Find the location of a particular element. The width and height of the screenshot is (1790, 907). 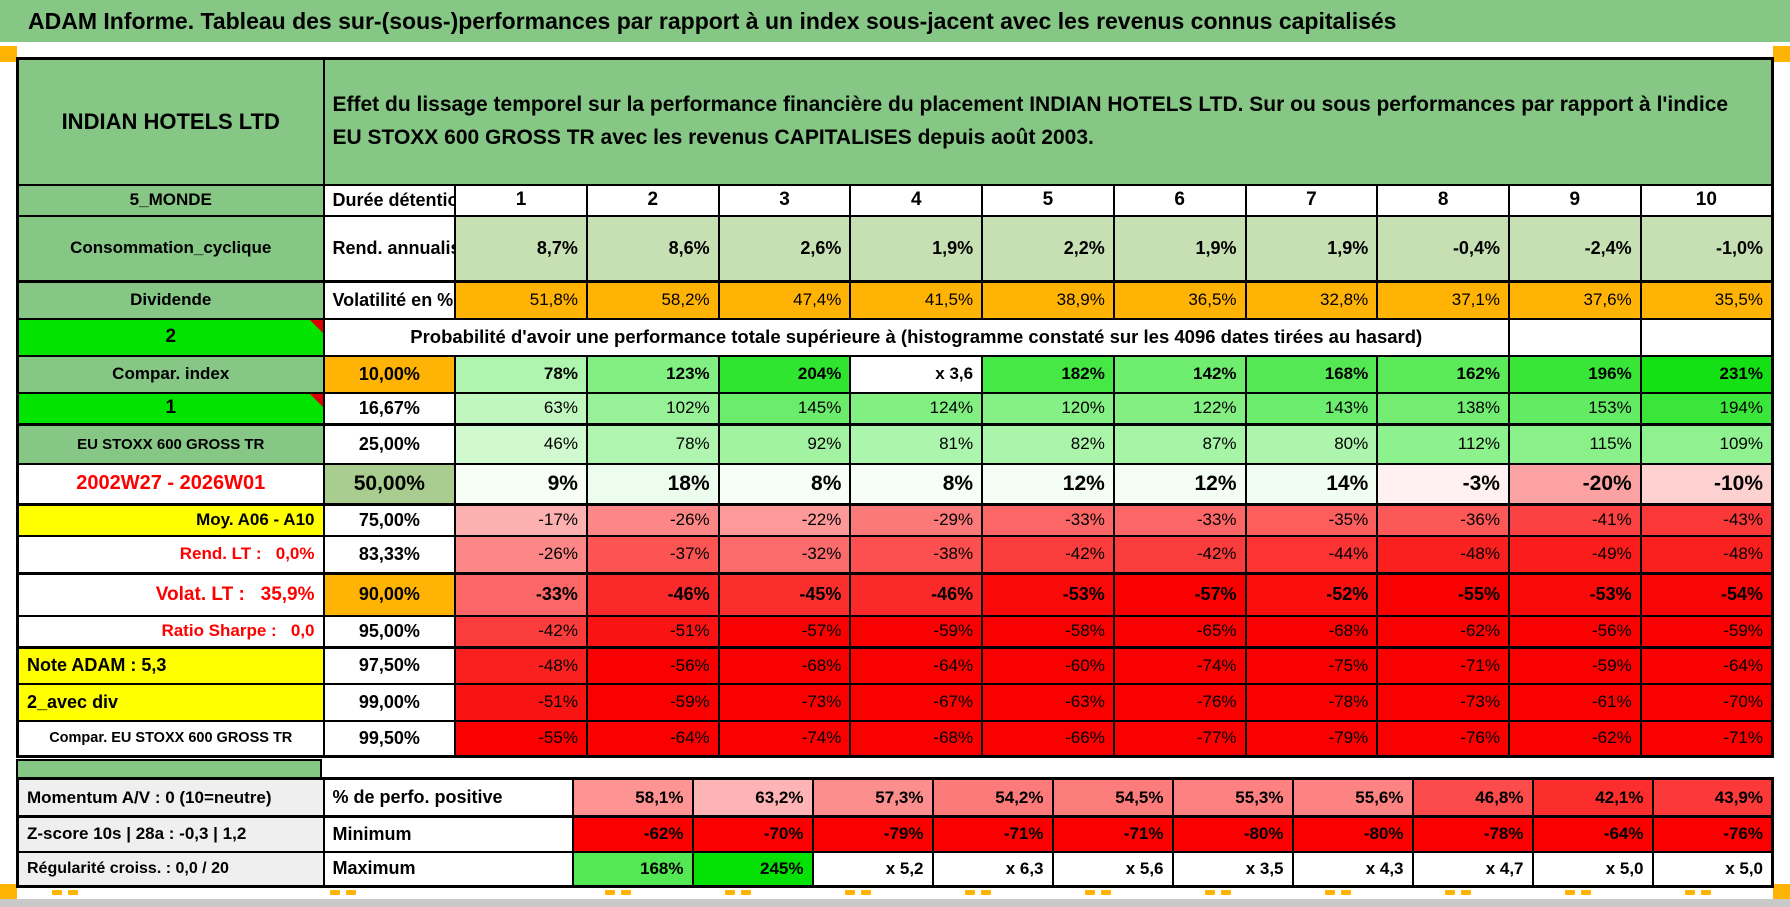

value-cell: 182% is located at coordinates (1048, 374).